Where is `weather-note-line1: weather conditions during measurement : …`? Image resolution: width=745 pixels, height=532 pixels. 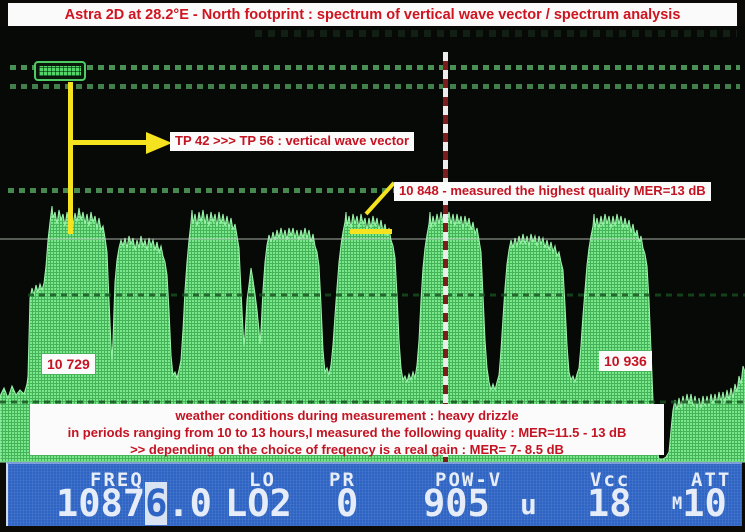
weather-note-line1: weather conditions during measurement : … is located at coordinates (347, 415).